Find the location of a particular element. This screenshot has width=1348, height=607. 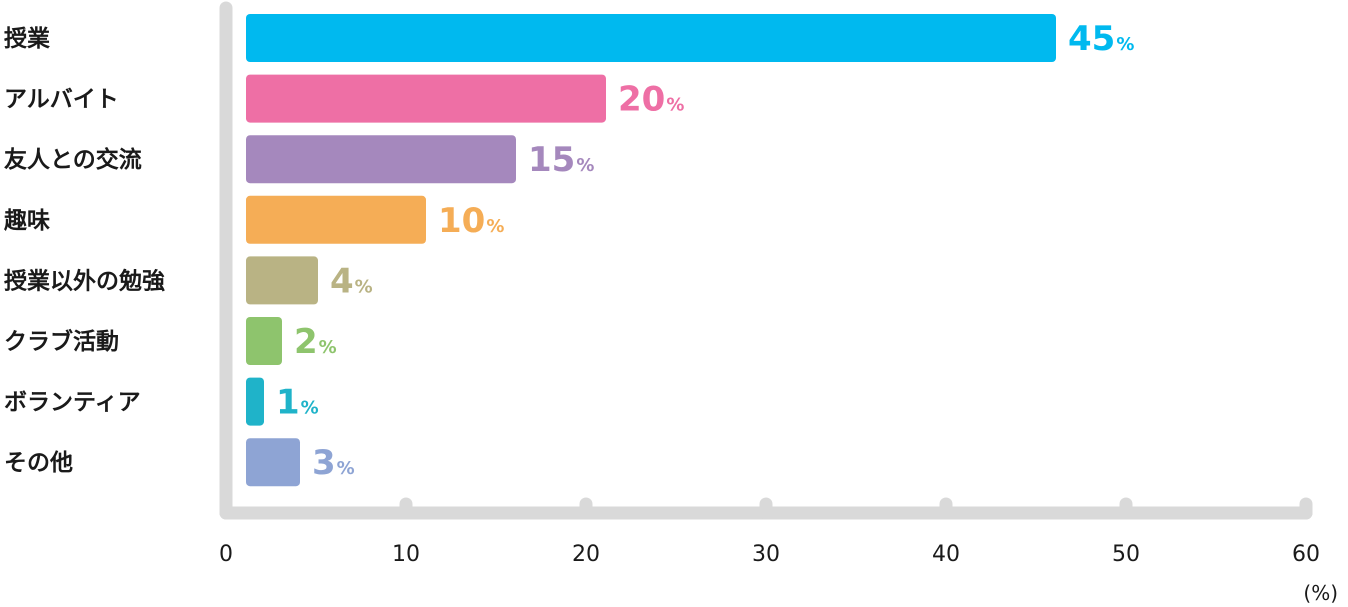

category-label: クラブ活動 is located at coordinates (61, 341).